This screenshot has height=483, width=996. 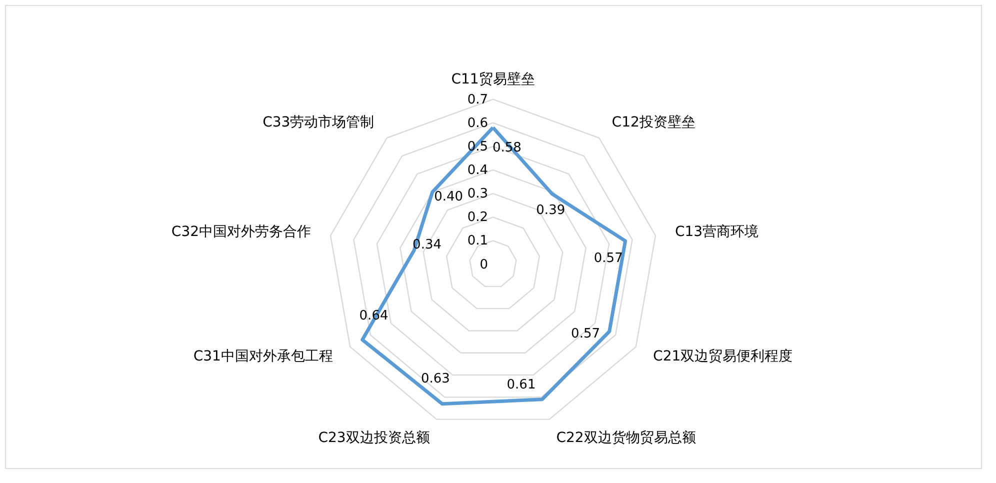 What do you see at coordinates (477, 170) in the screenshot?
I see `y-tick-label: 0.4` at bounding box center [477, 170].